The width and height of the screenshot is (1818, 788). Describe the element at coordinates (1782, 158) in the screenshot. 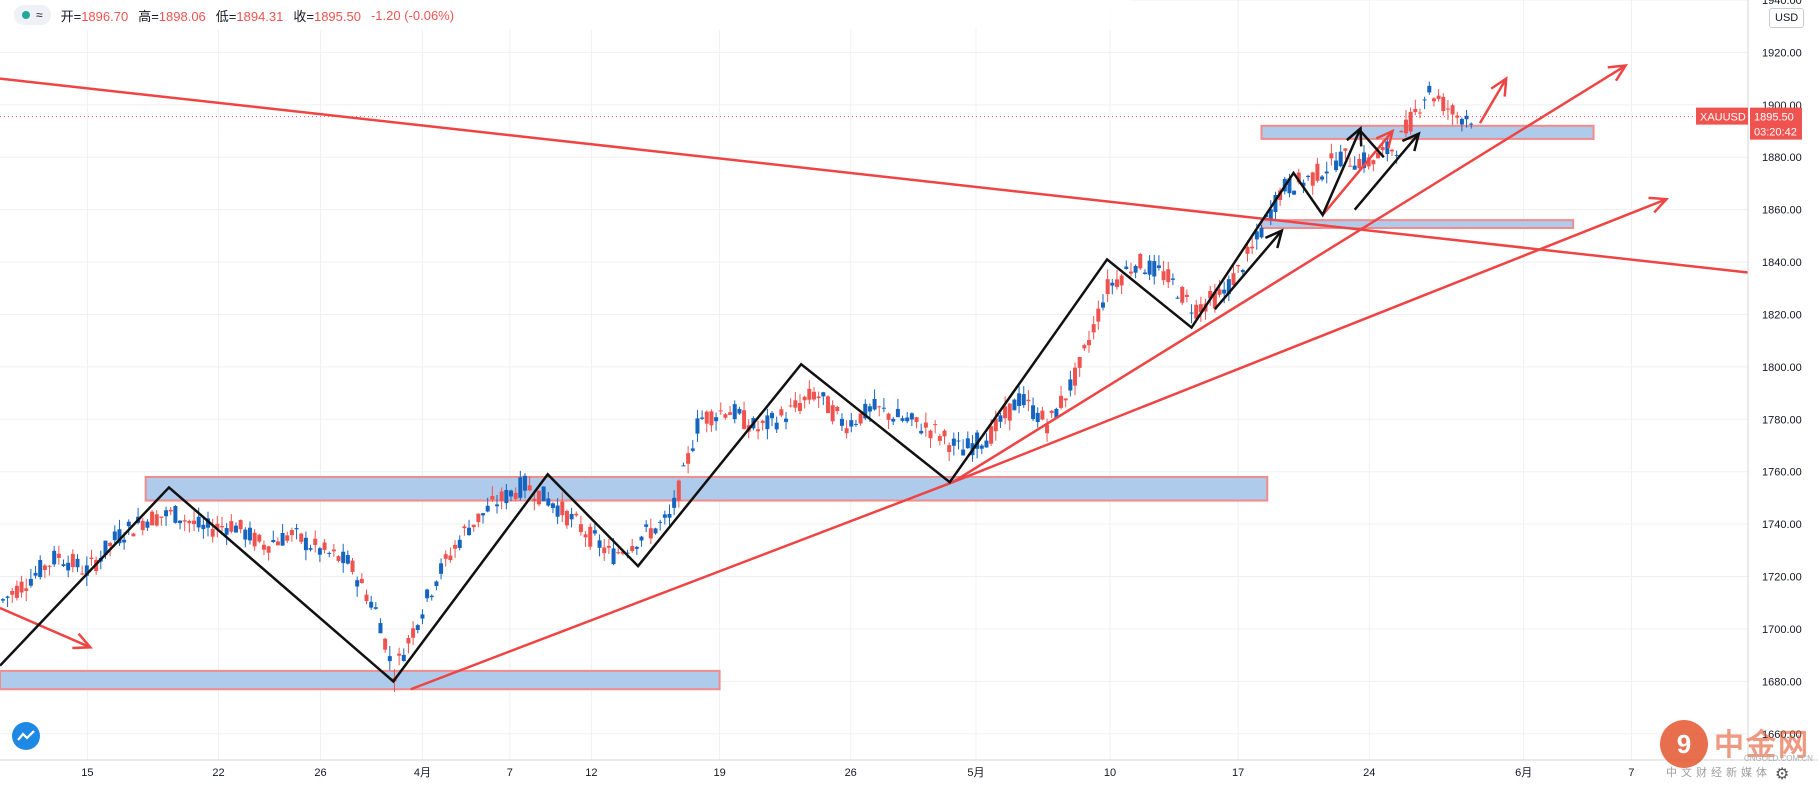

I see `y-tick-label: 1880.00` at that location.